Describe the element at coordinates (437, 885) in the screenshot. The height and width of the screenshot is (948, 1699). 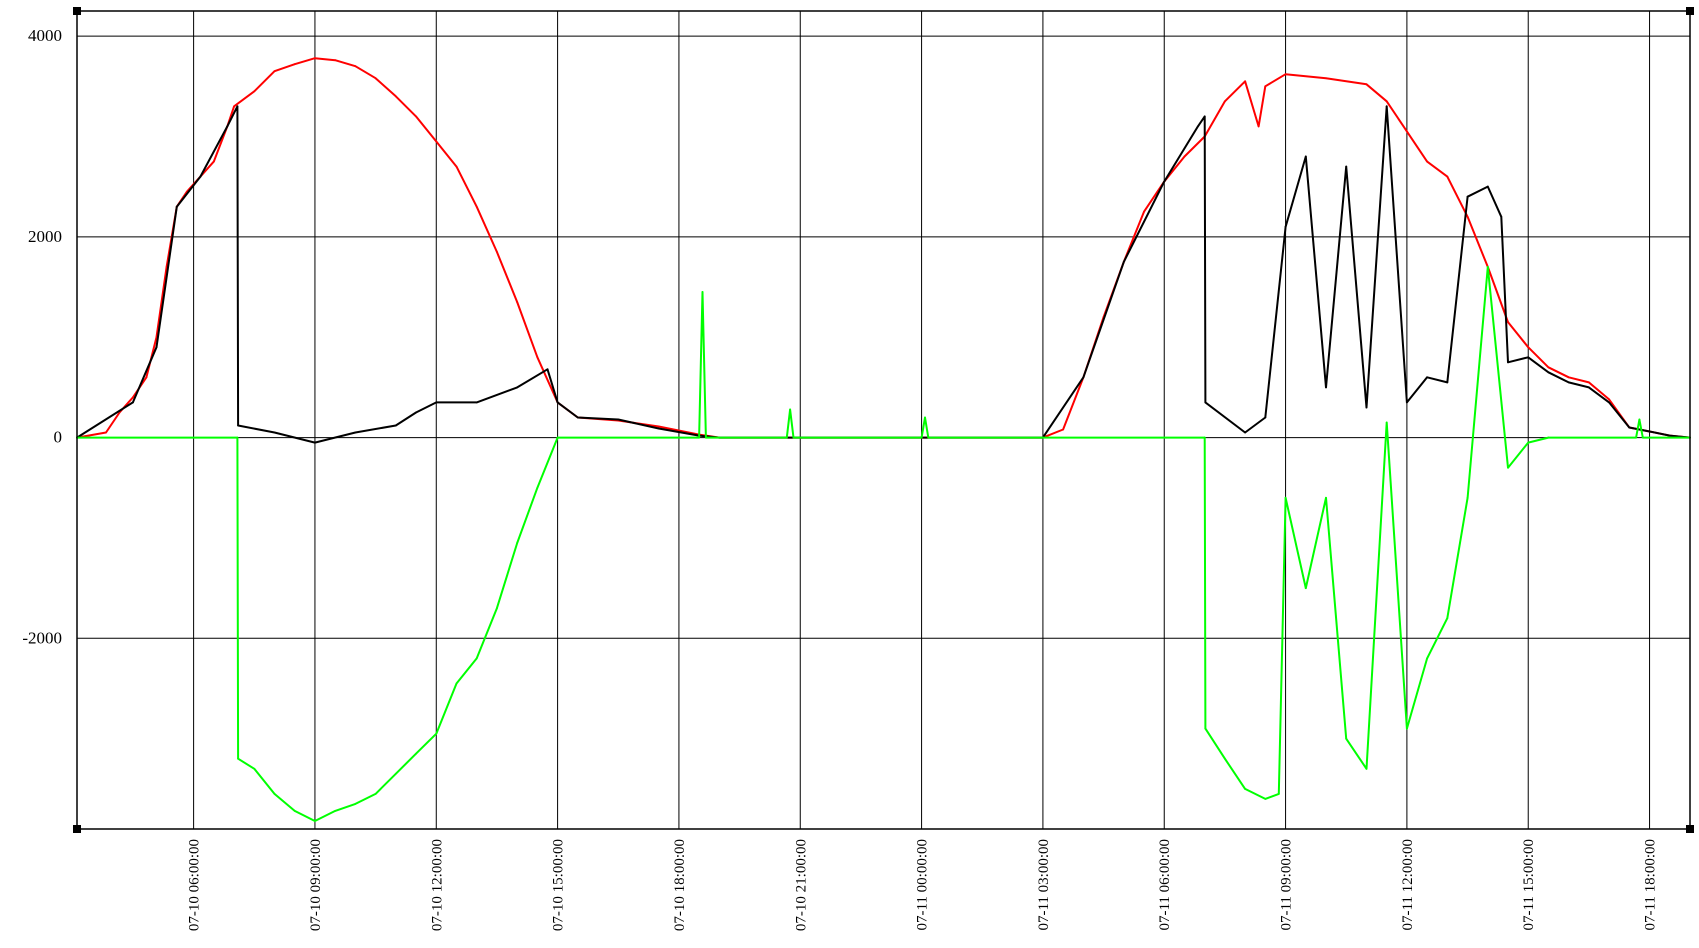
I see `x-tick-label: 07-10 12:00:00` at that location.